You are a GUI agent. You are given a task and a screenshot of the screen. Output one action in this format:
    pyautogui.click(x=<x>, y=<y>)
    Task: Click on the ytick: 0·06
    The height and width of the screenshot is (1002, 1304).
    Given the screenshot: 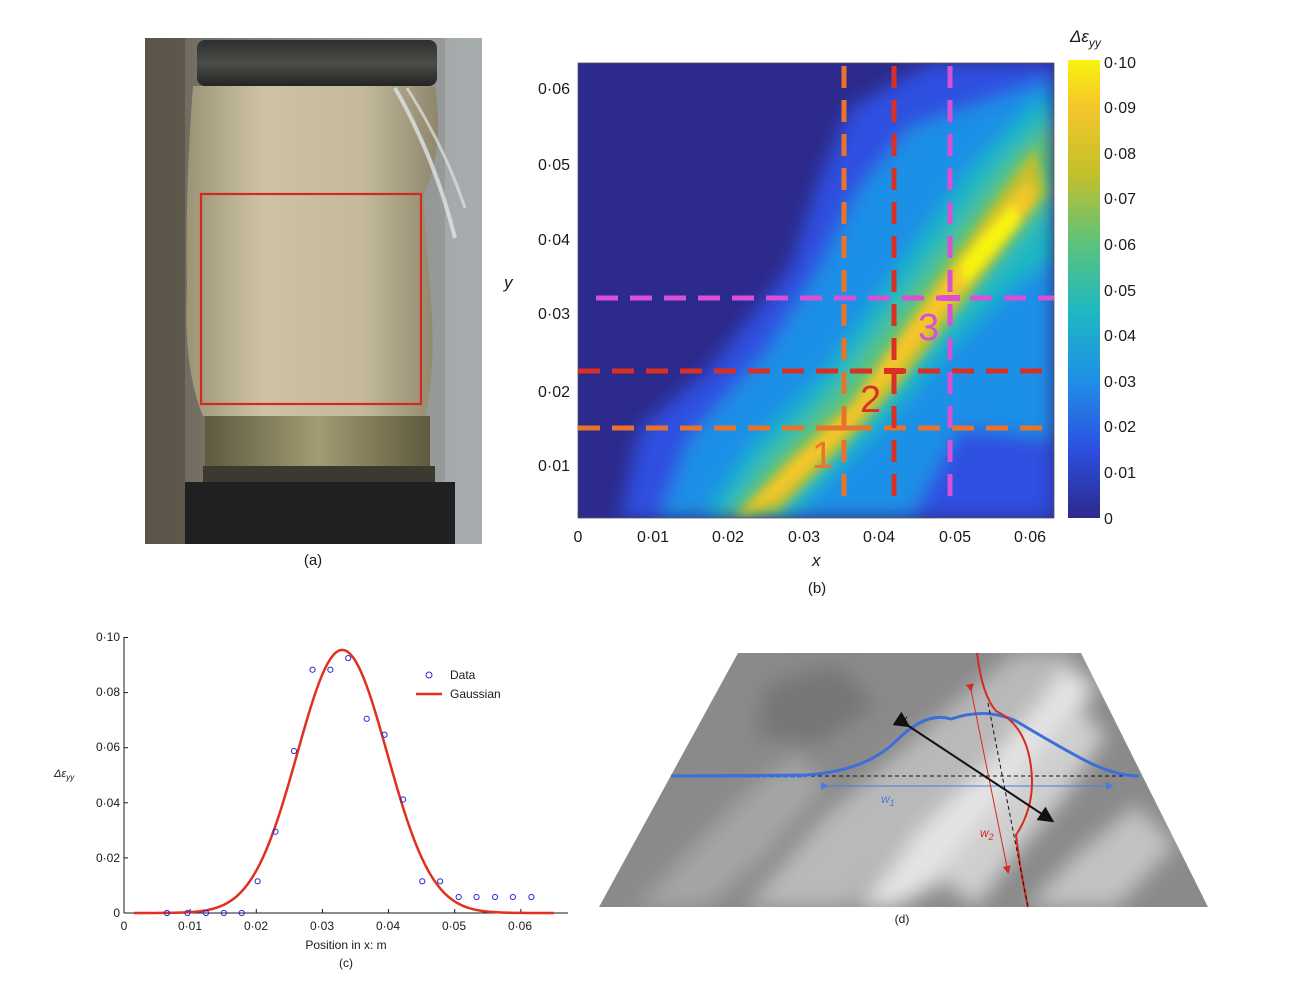 What is the action you would take?
    pyautogui.click(x=554, y=89)
    